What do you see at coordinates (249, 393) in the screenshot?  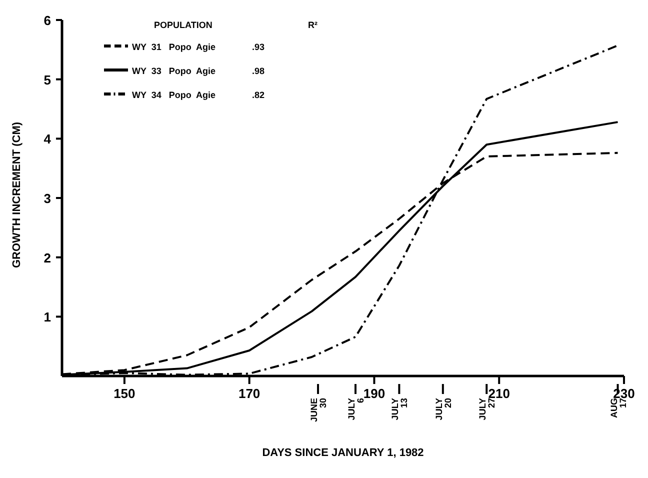 I see `x-tick-label: 170` at bounding box center [249, 393].